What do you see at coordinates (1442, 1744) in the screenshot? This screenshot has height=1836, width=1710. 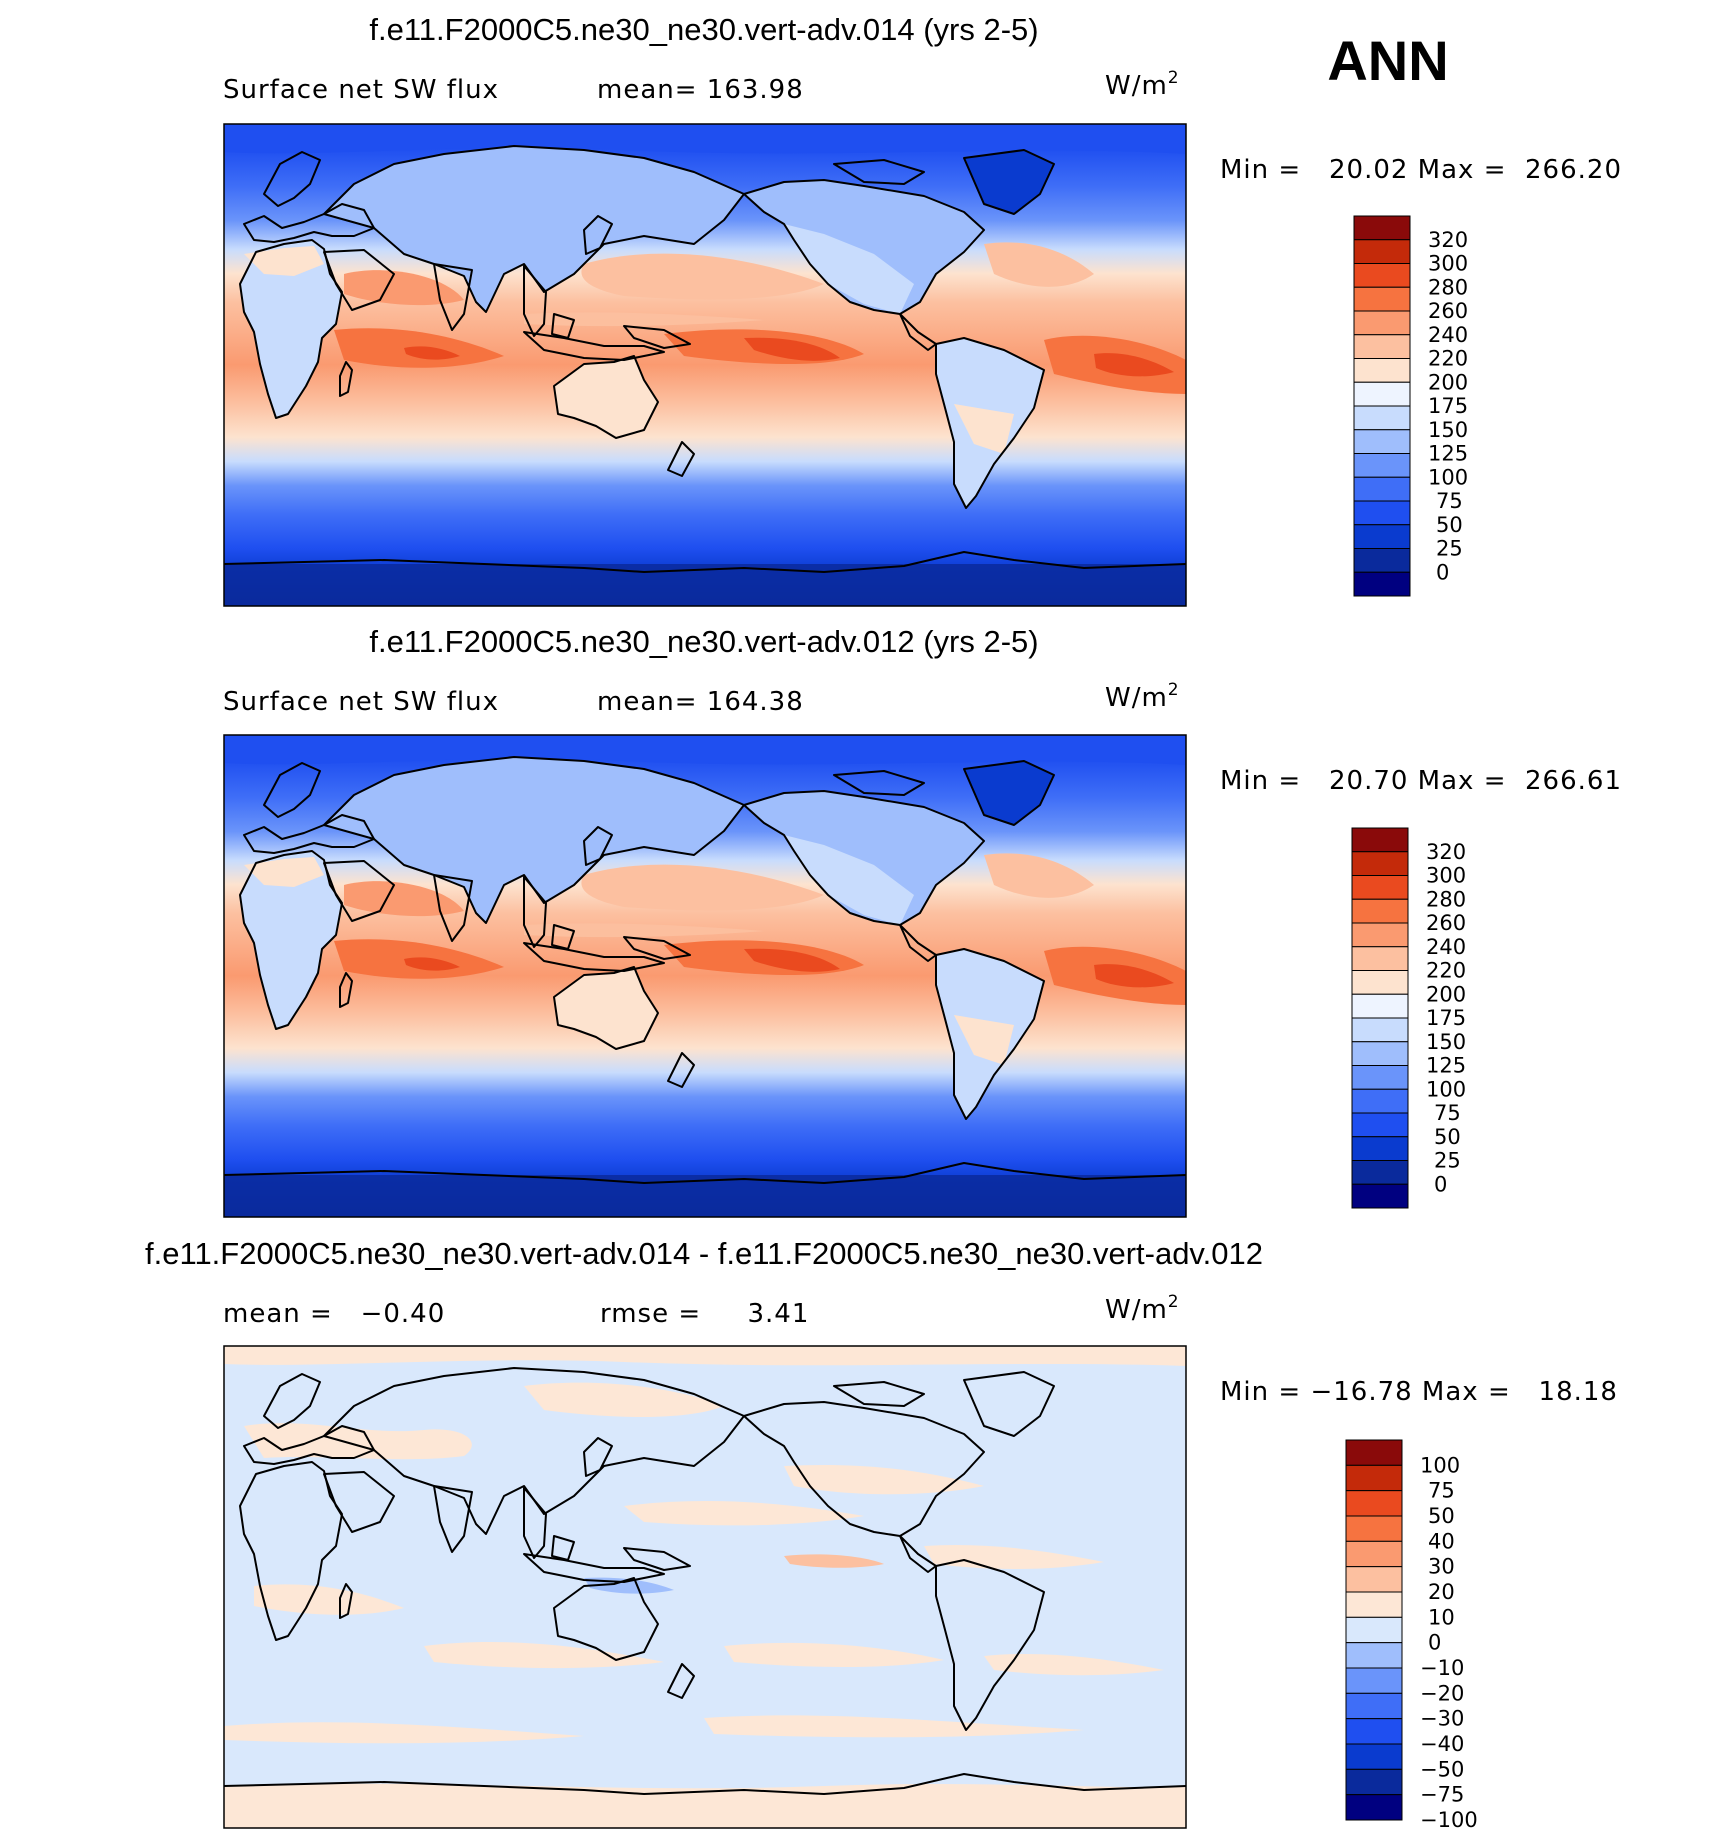 I see `colorbar-tick-label: −40` at bounding box center [1442, 1744].